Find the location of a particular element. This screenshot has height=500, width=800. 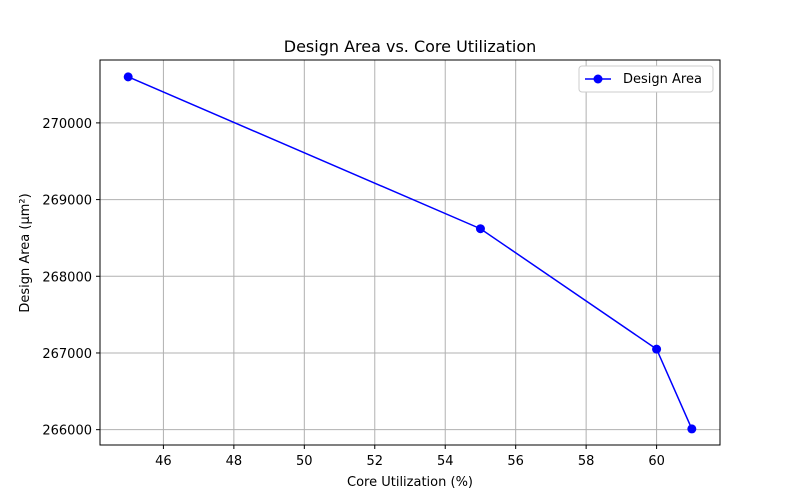

legend-box is located at coordinates (646, 79).